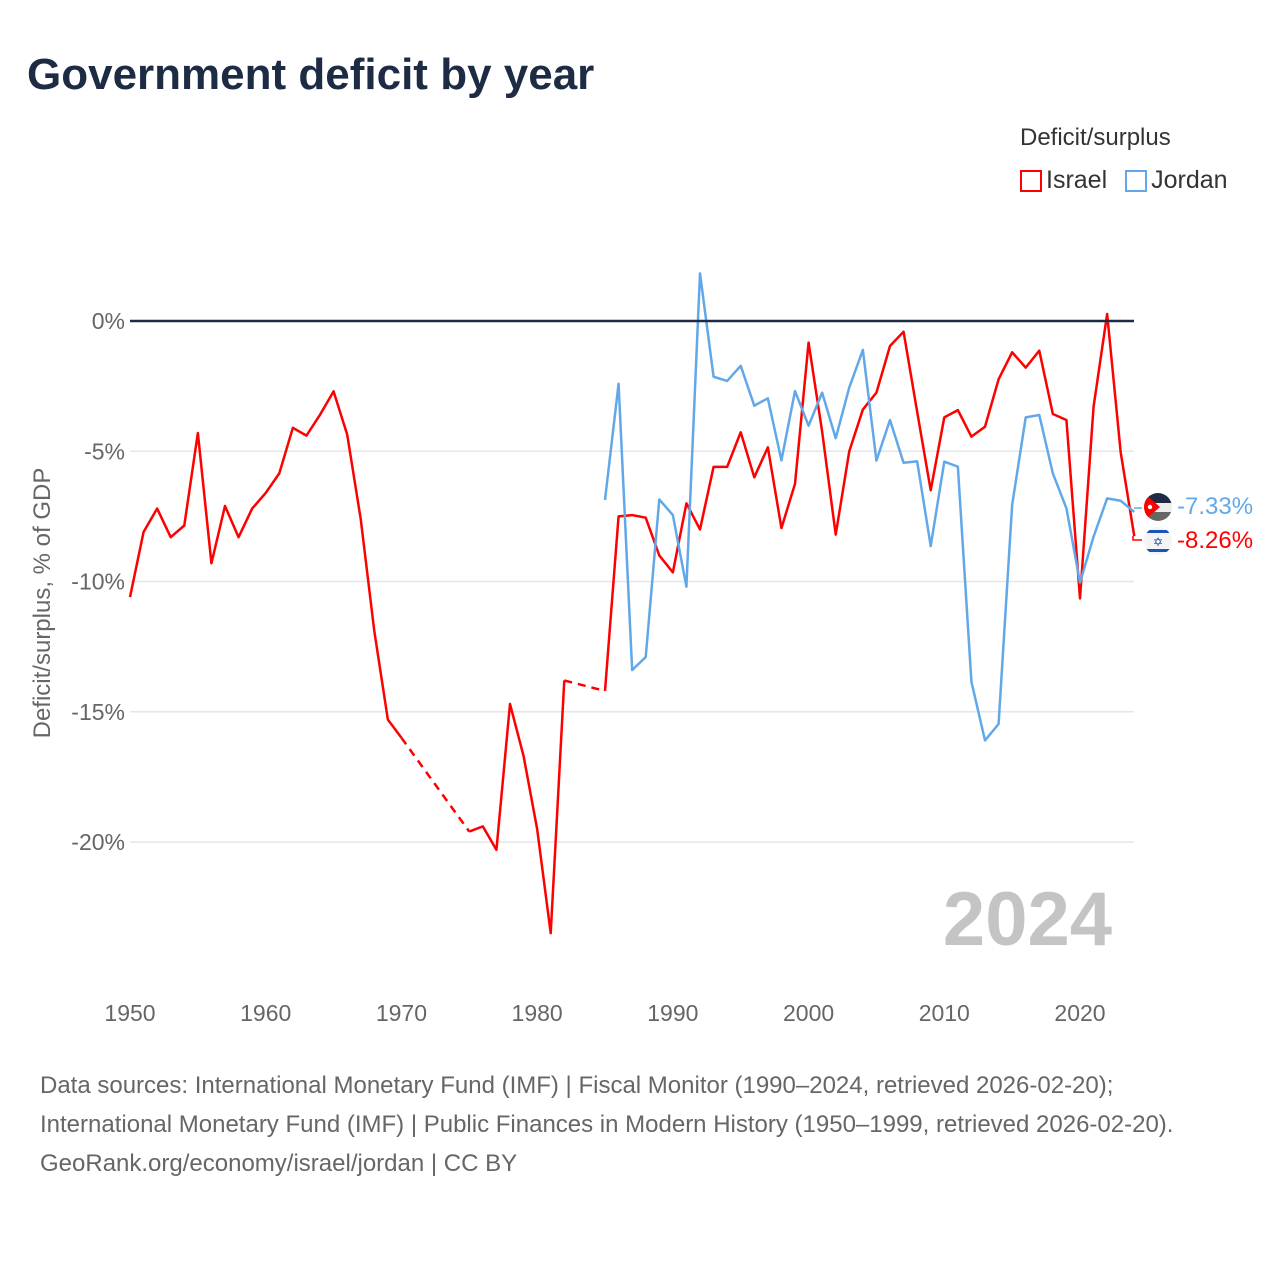 The height and width of the screenshot is (1280, 1280). I want to click on x-tick-label: 2010, so click(944, 1013).